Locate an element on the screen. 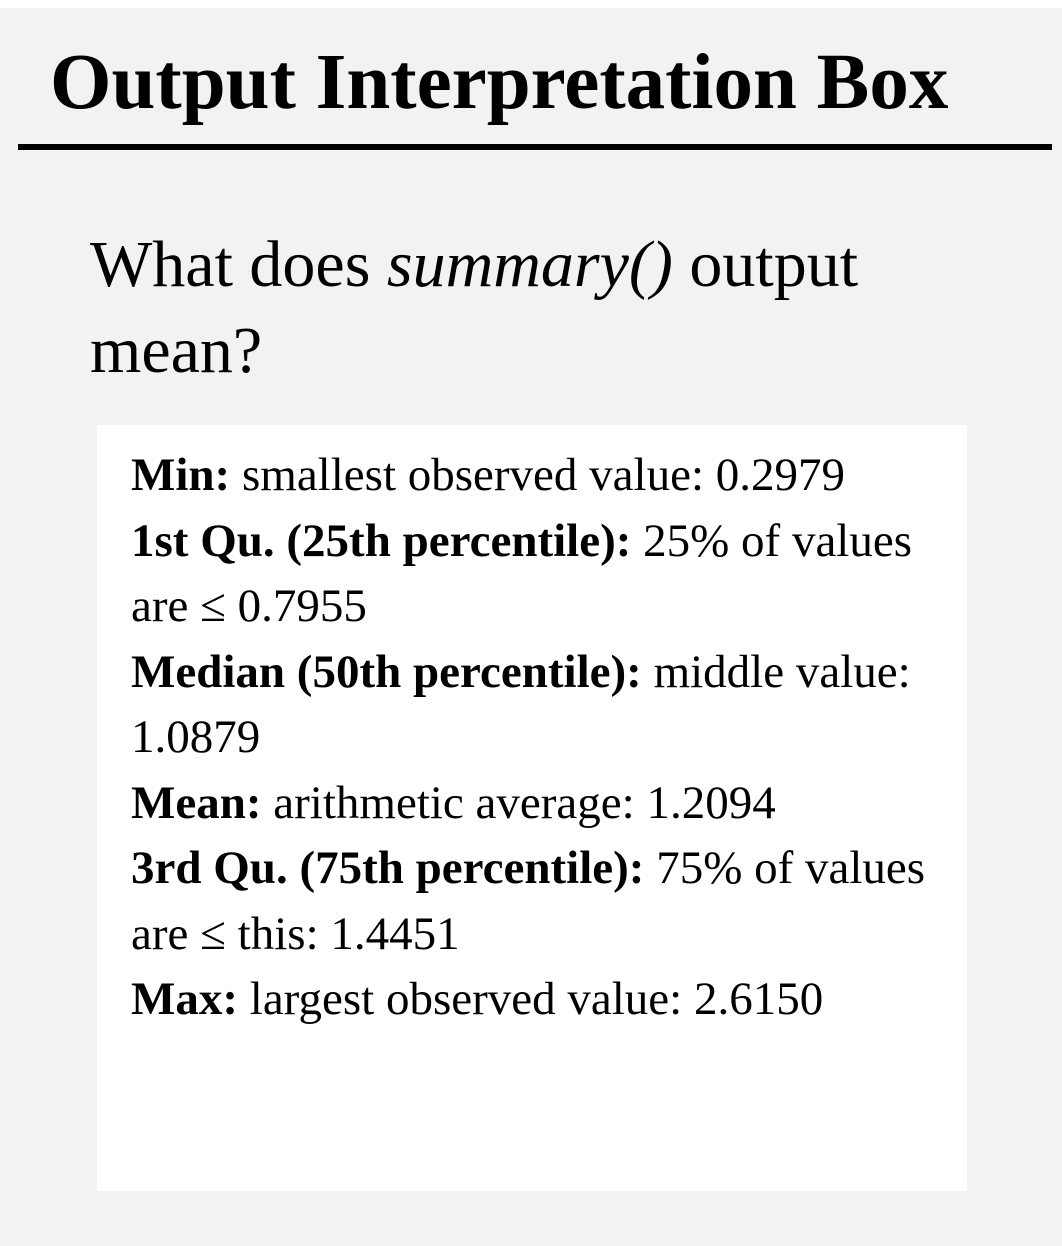  definition-max: Max: largest observed value: 2.6150 is located at coordinates (541, 1000).